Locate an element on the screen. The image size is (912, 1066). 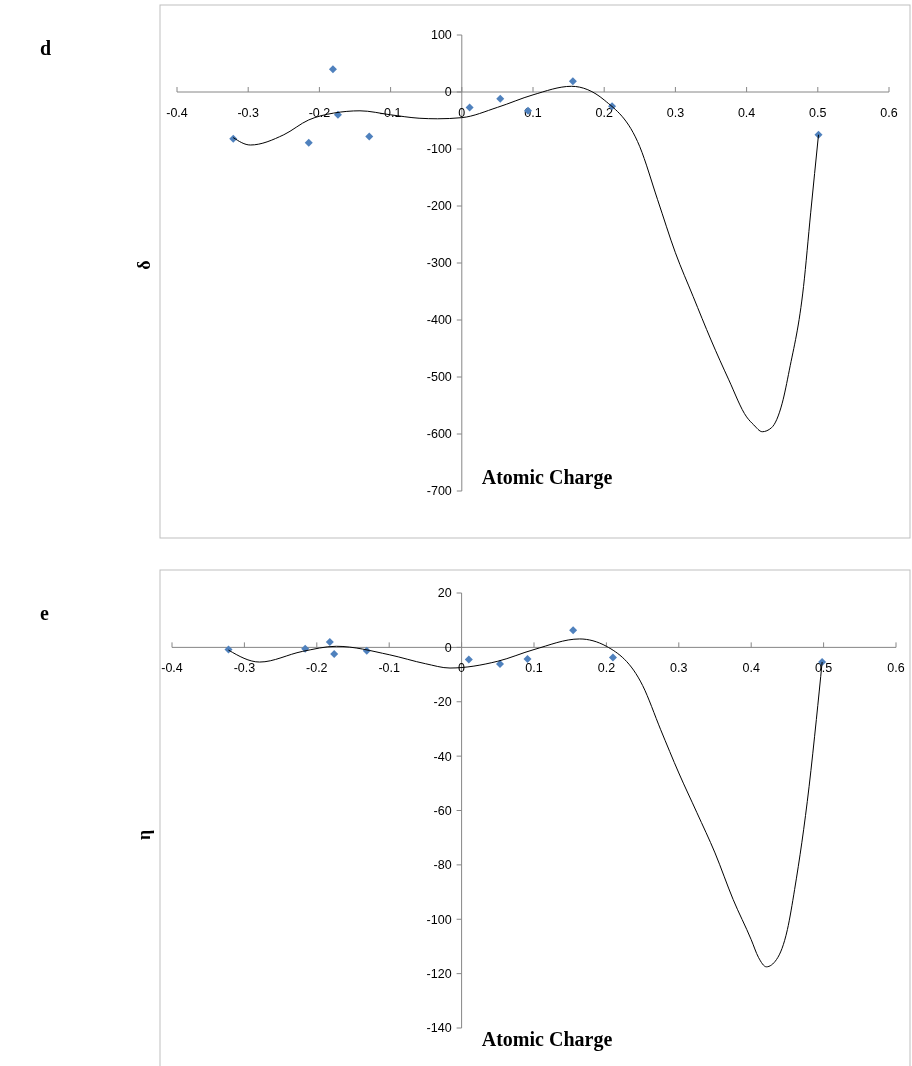
y-tick-label: -80 is located at coordinates (442, 865).